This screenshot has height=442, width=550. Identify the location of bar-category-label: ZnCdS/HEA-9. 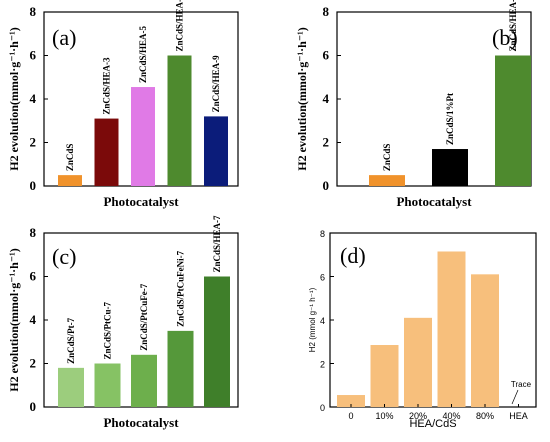
(216, 84).